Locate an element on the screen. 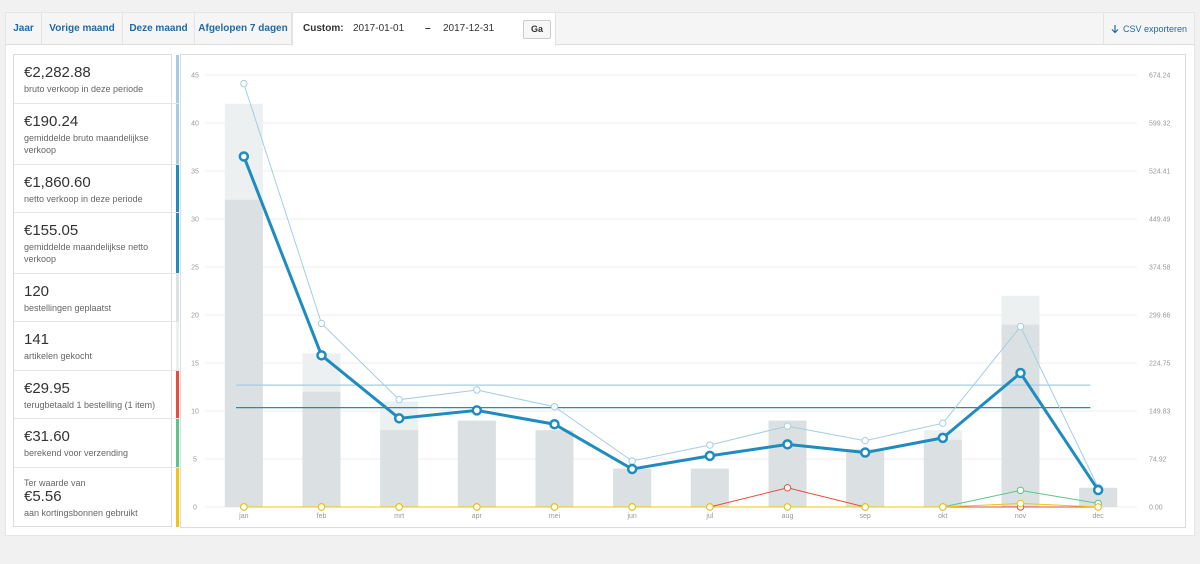 The image size is (1200, 564). x-axis-tick-label: dec is located at coordinates (1099, 516).